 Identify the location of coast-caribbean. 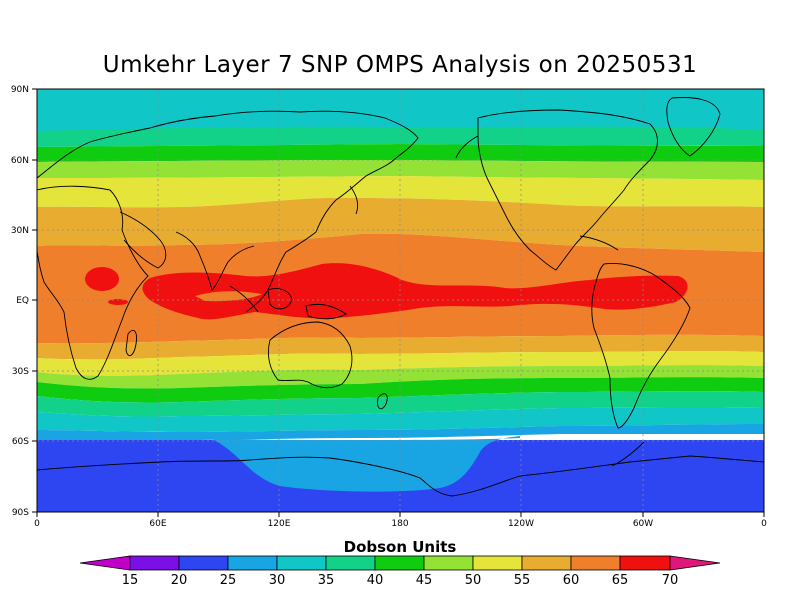
(599, 243).